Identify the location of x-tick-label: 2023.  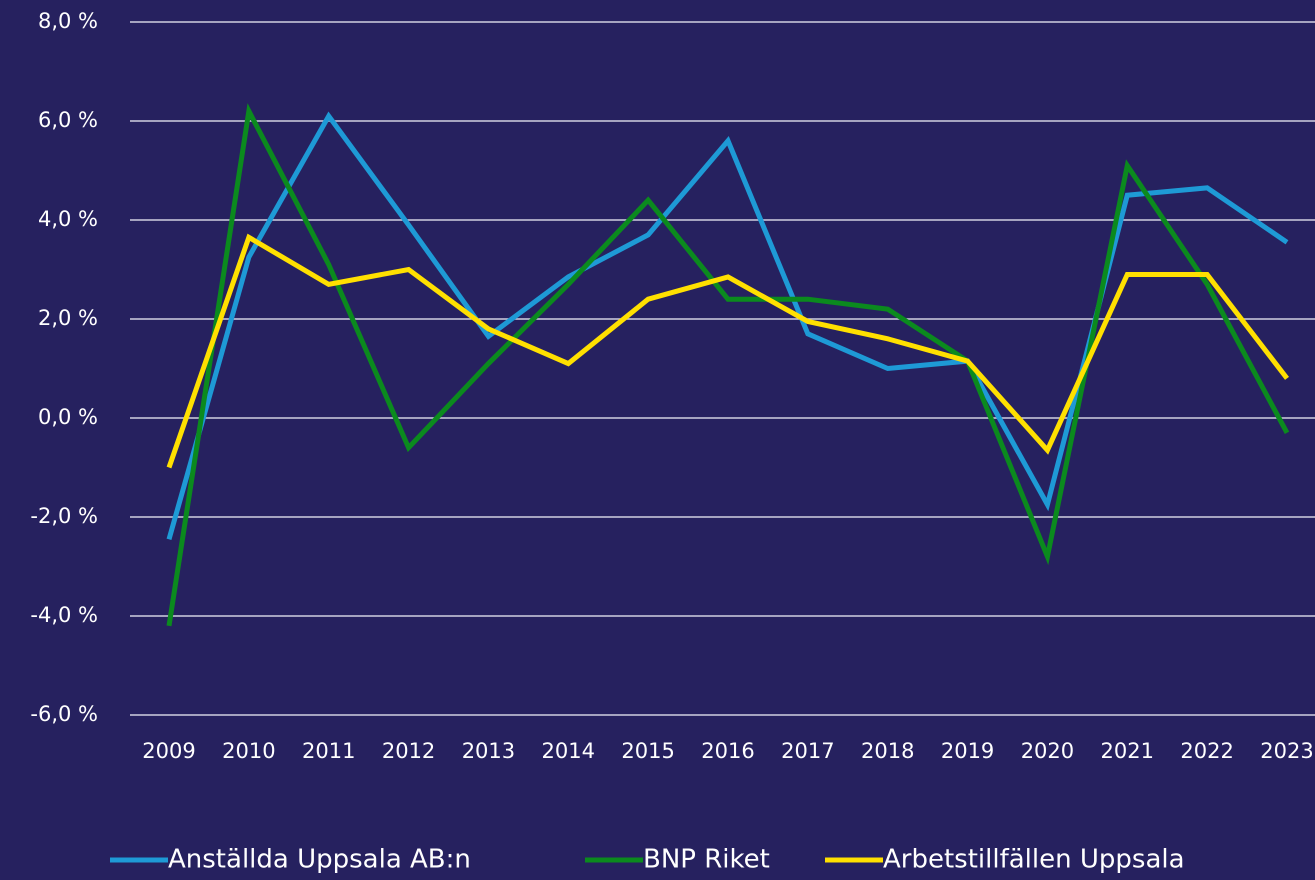
(1286, 751).